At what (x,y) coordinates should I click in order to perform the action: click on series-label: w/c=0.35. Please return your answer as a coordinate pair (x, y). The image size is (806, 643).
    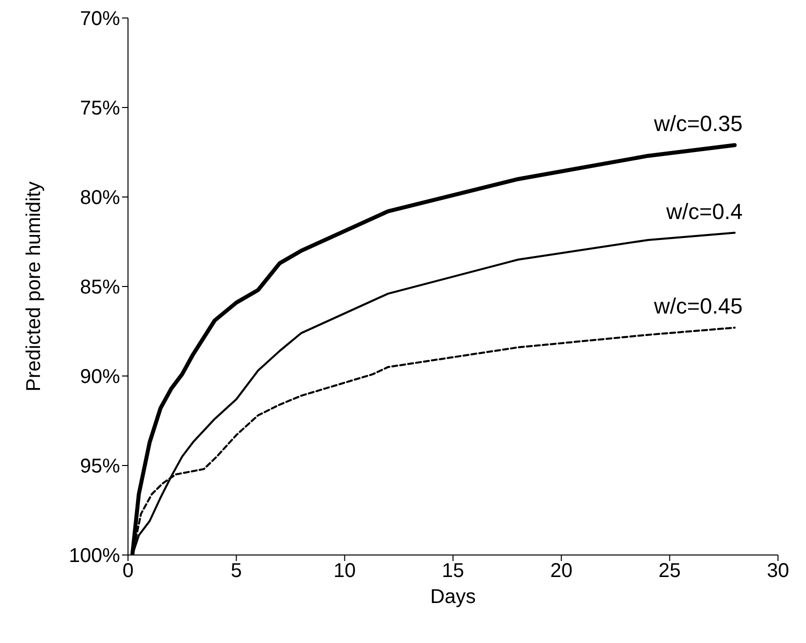
    Looking at the image, I should click on (697, 123).